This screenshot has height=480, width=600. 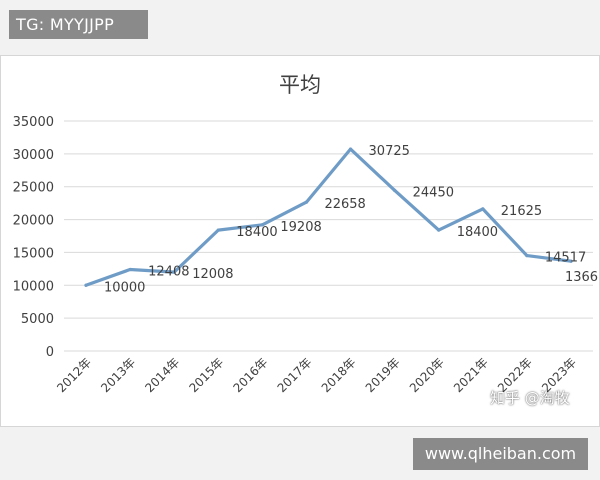 What do you see at coordinates (78, 24) in the screenshot?
I see `watermark-tg: TG: MYYJJPP` at bounding box center [78, 24].